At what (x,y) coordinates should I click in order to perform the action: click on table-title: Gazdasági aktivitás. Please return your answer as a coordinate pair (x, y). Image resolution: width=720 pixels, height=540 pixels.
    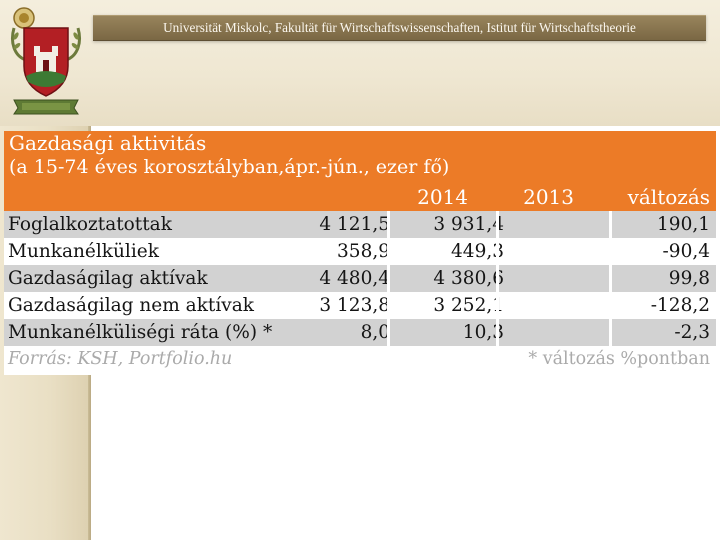
    Looking at the image, I should click on (108, 143).